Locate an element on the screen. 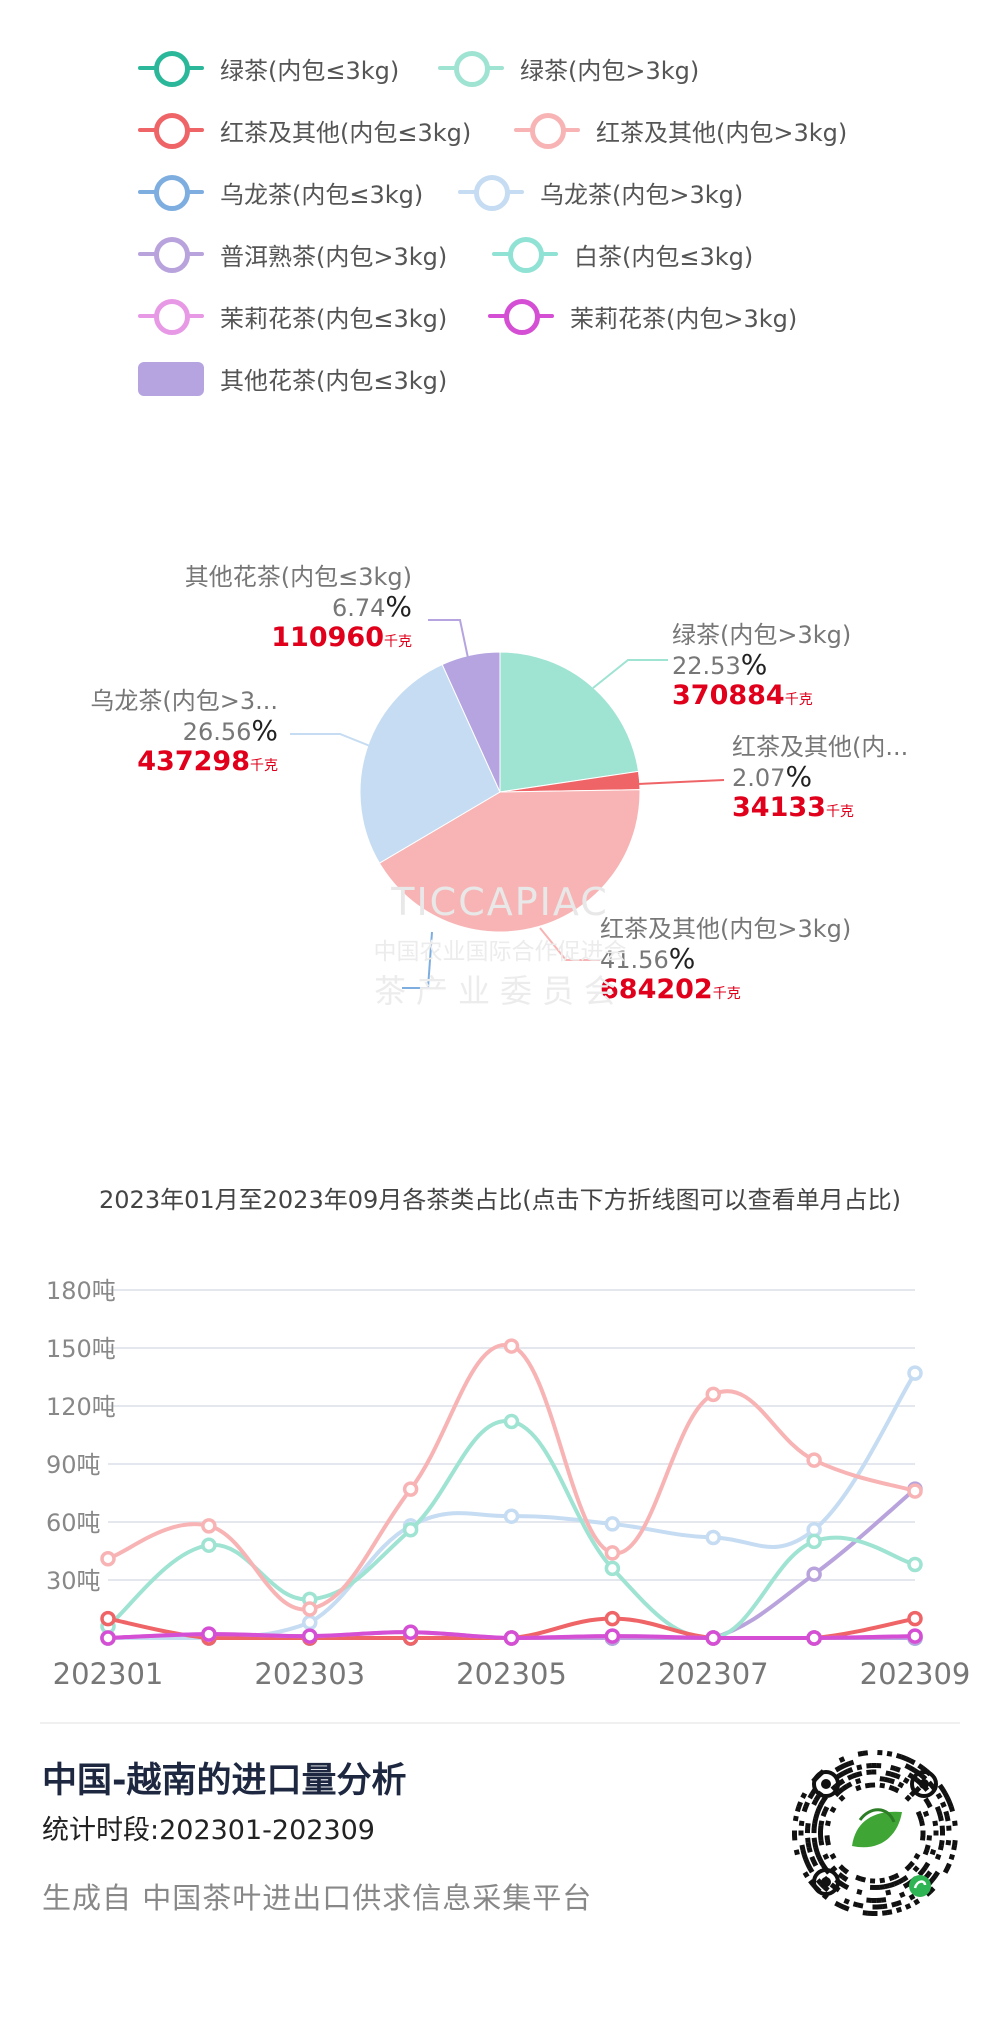 This screenshot has width=1000, height=2042. pie-label-percent: 26.56 is located at coordinates (217, 732).